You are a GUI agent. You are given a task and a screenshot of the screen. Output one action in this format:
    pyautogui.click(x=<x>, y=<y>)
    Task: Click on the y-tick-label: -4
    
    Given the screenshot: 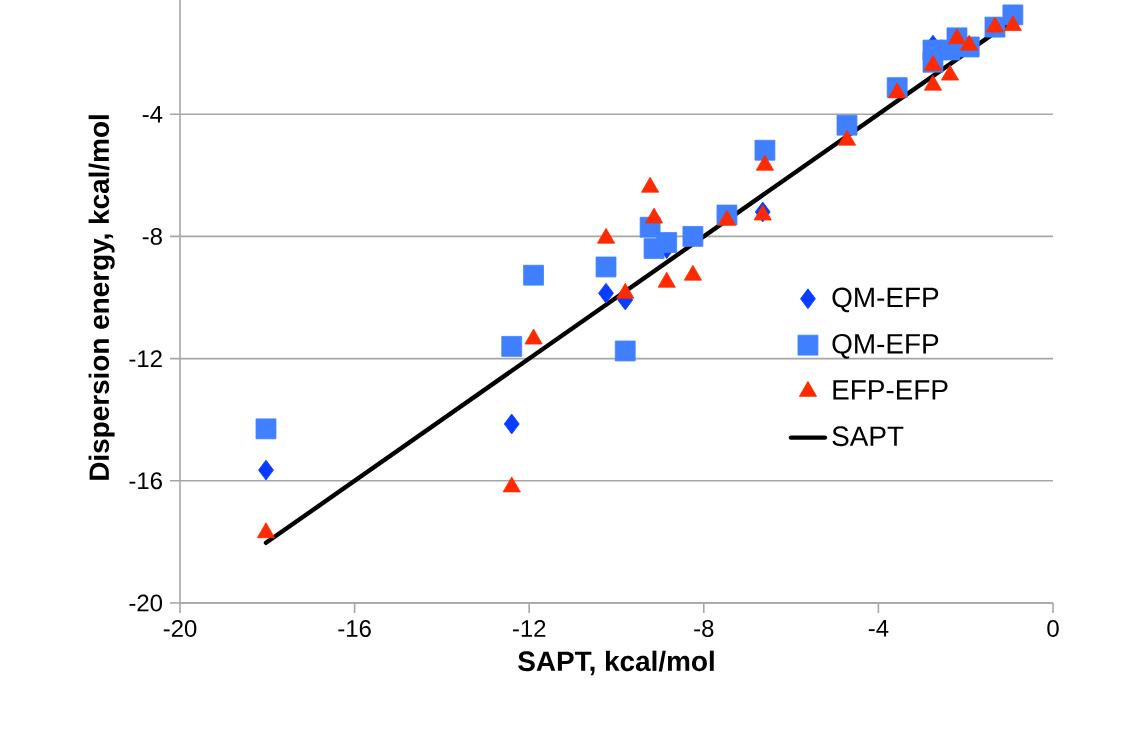 What is the action you would take?
    pyautogui.click(x=152, y=114)
    